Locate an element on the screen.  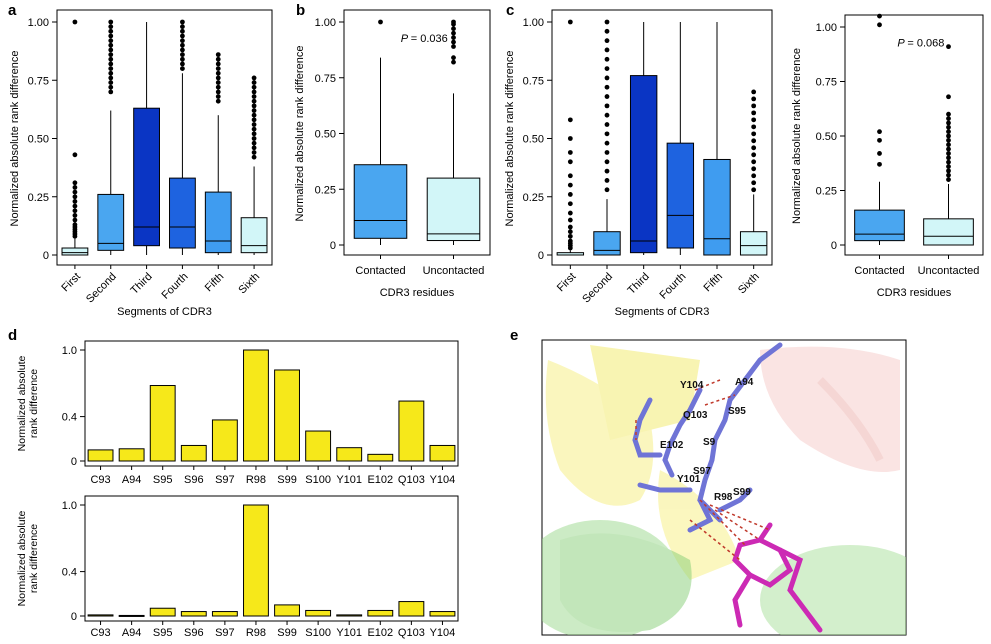
y-tick-label: 0.50 is located at coordinates (325, 135).